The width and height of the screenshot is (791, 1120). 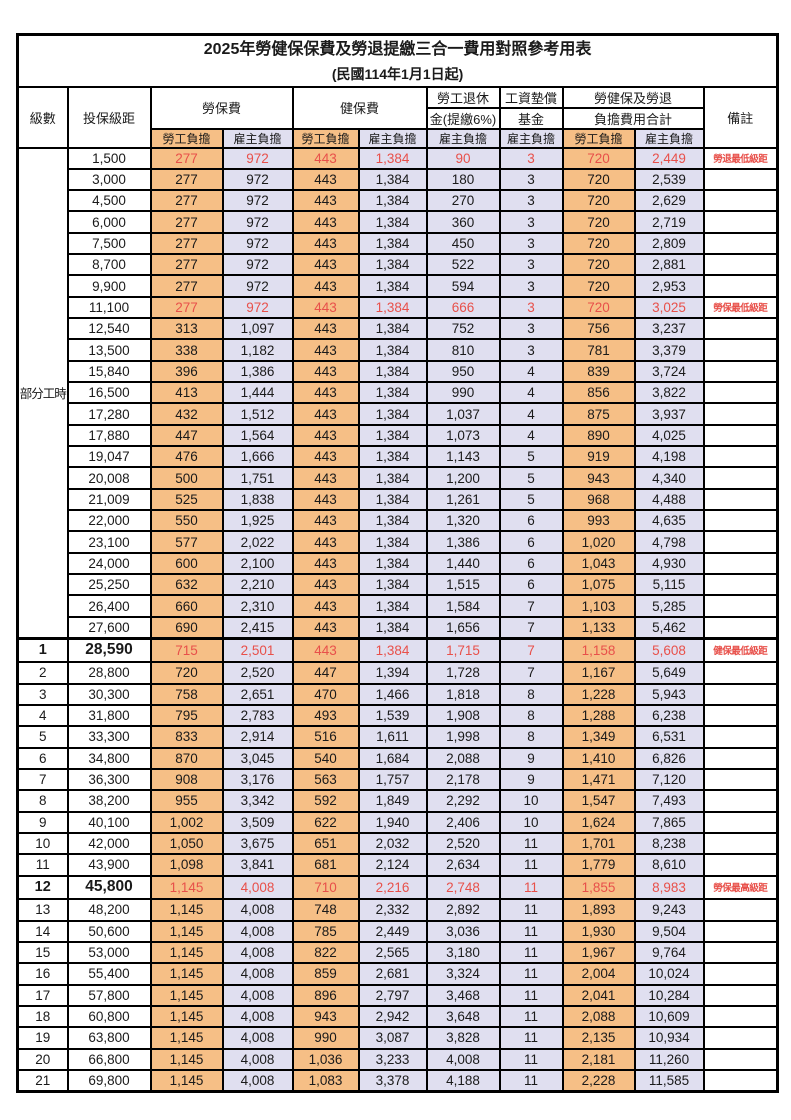 I want to click on header-row-2: 金(提繳6%) 基金 負擔費用合計, so click(x=398, y=118).